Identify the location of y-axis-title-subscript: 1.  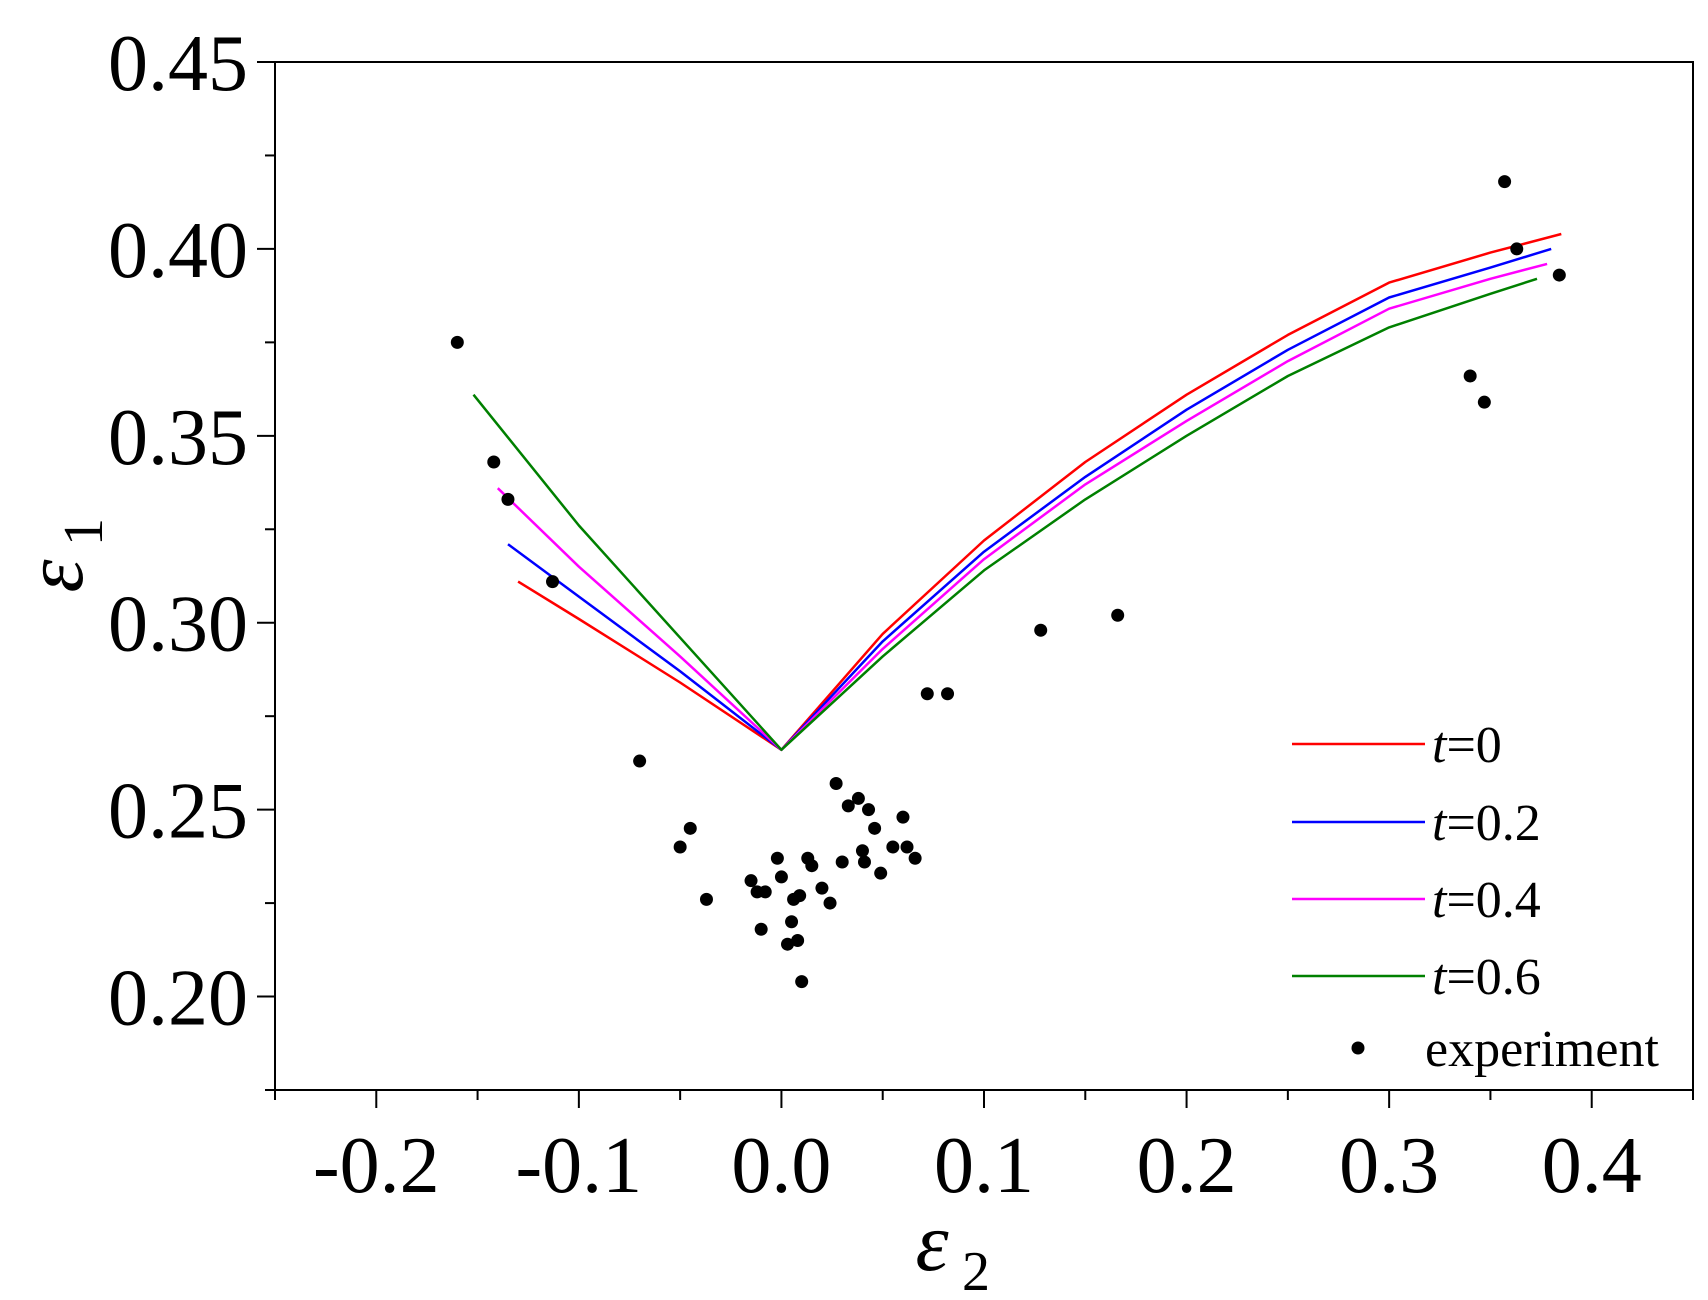
(84, 532).